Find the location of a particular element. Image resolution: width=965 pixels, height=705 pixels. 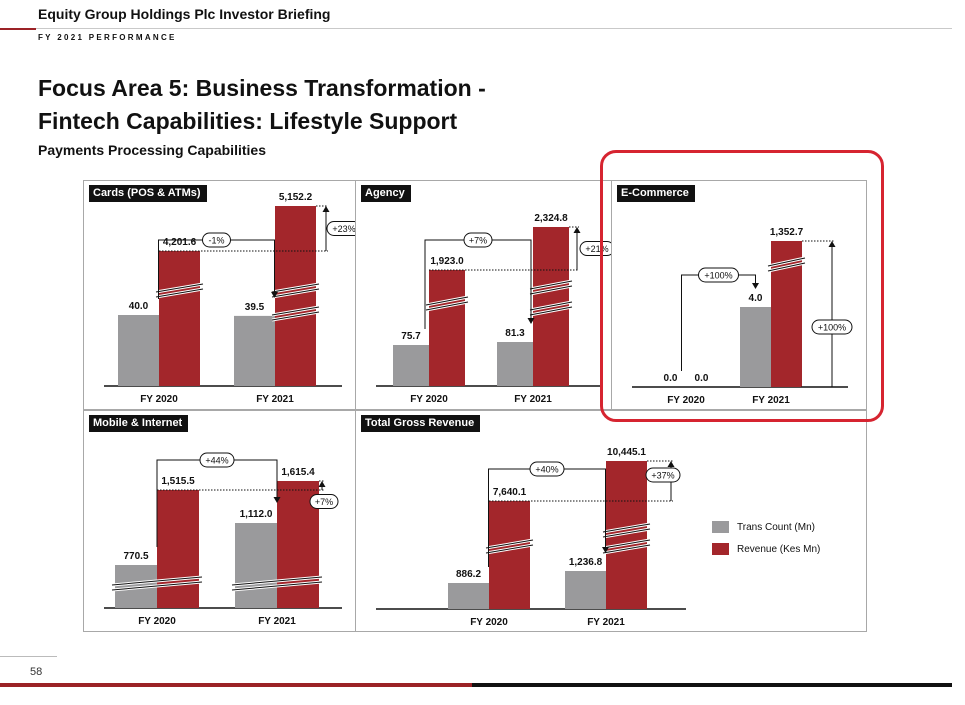

mobile-trans-change-pill is located at coordinates (217, 460).